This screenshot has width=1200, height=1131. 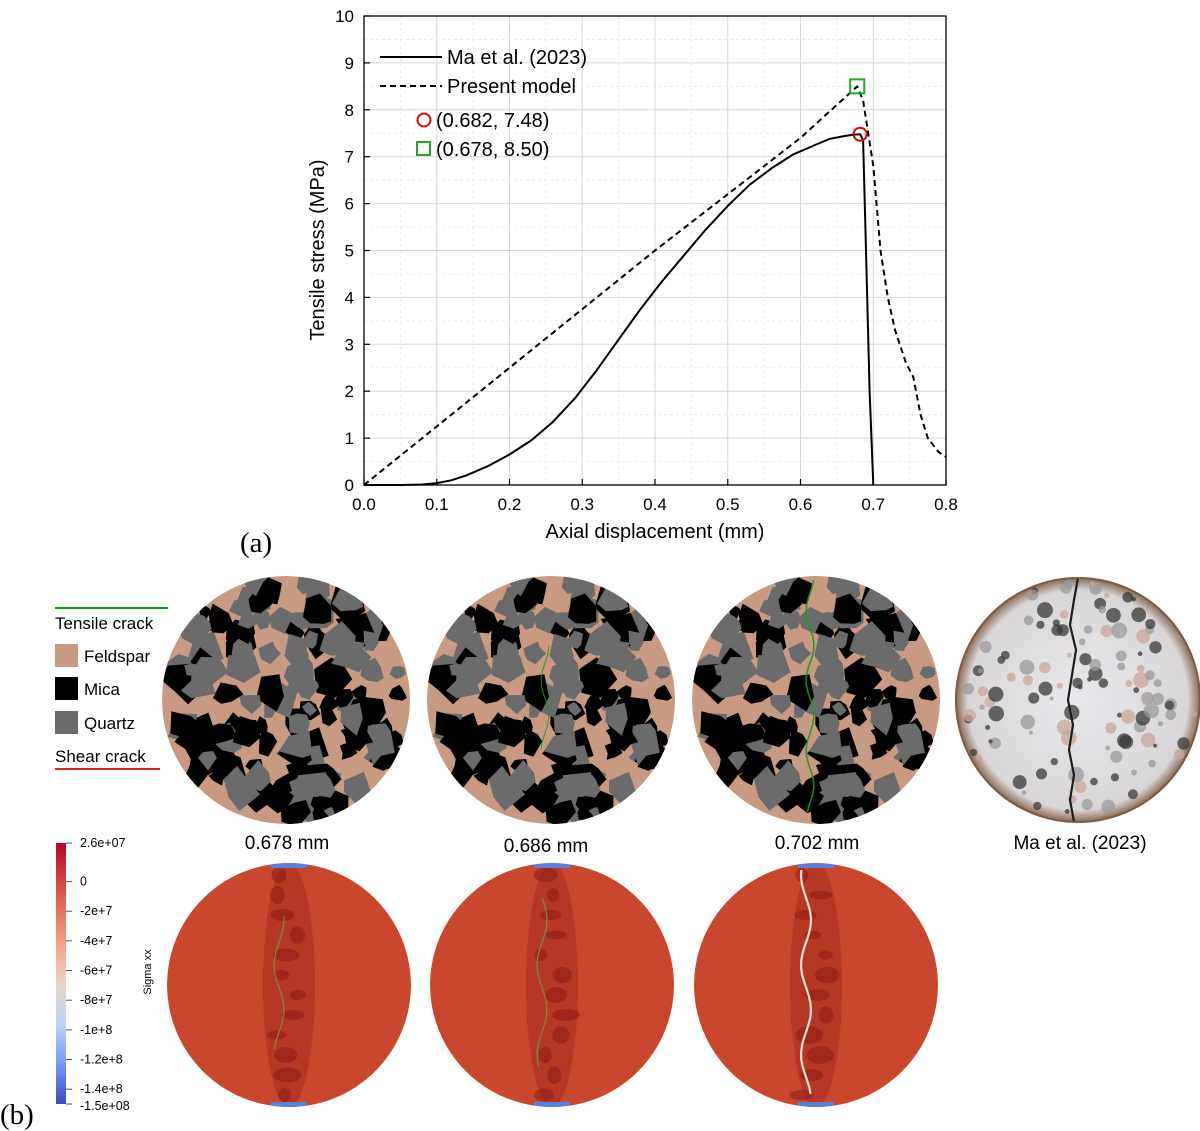 I want to click on y-tick-label: 4, so click(x=349, y=297).